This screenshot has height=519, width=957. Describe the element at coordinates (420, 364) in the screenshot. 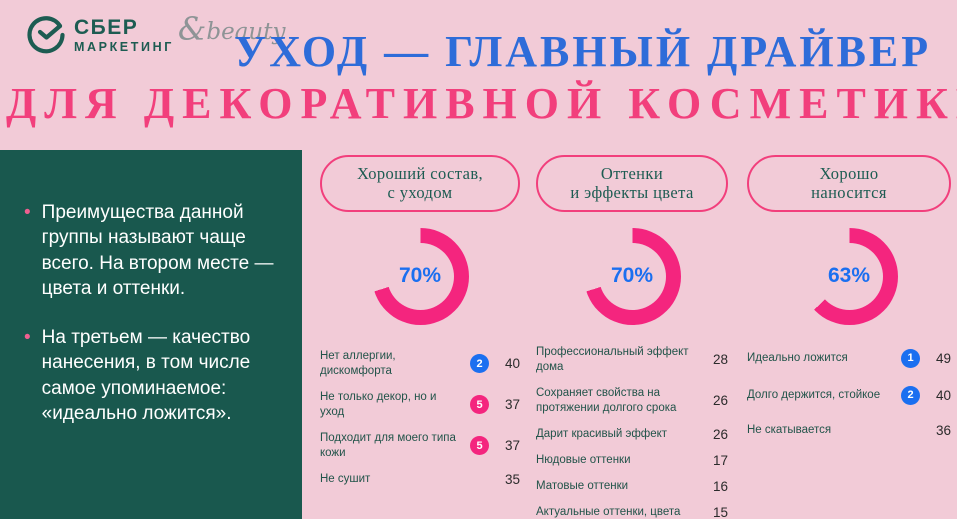

I see `list-item: Нет аллергии, дискомфорта 2 40` at that location.